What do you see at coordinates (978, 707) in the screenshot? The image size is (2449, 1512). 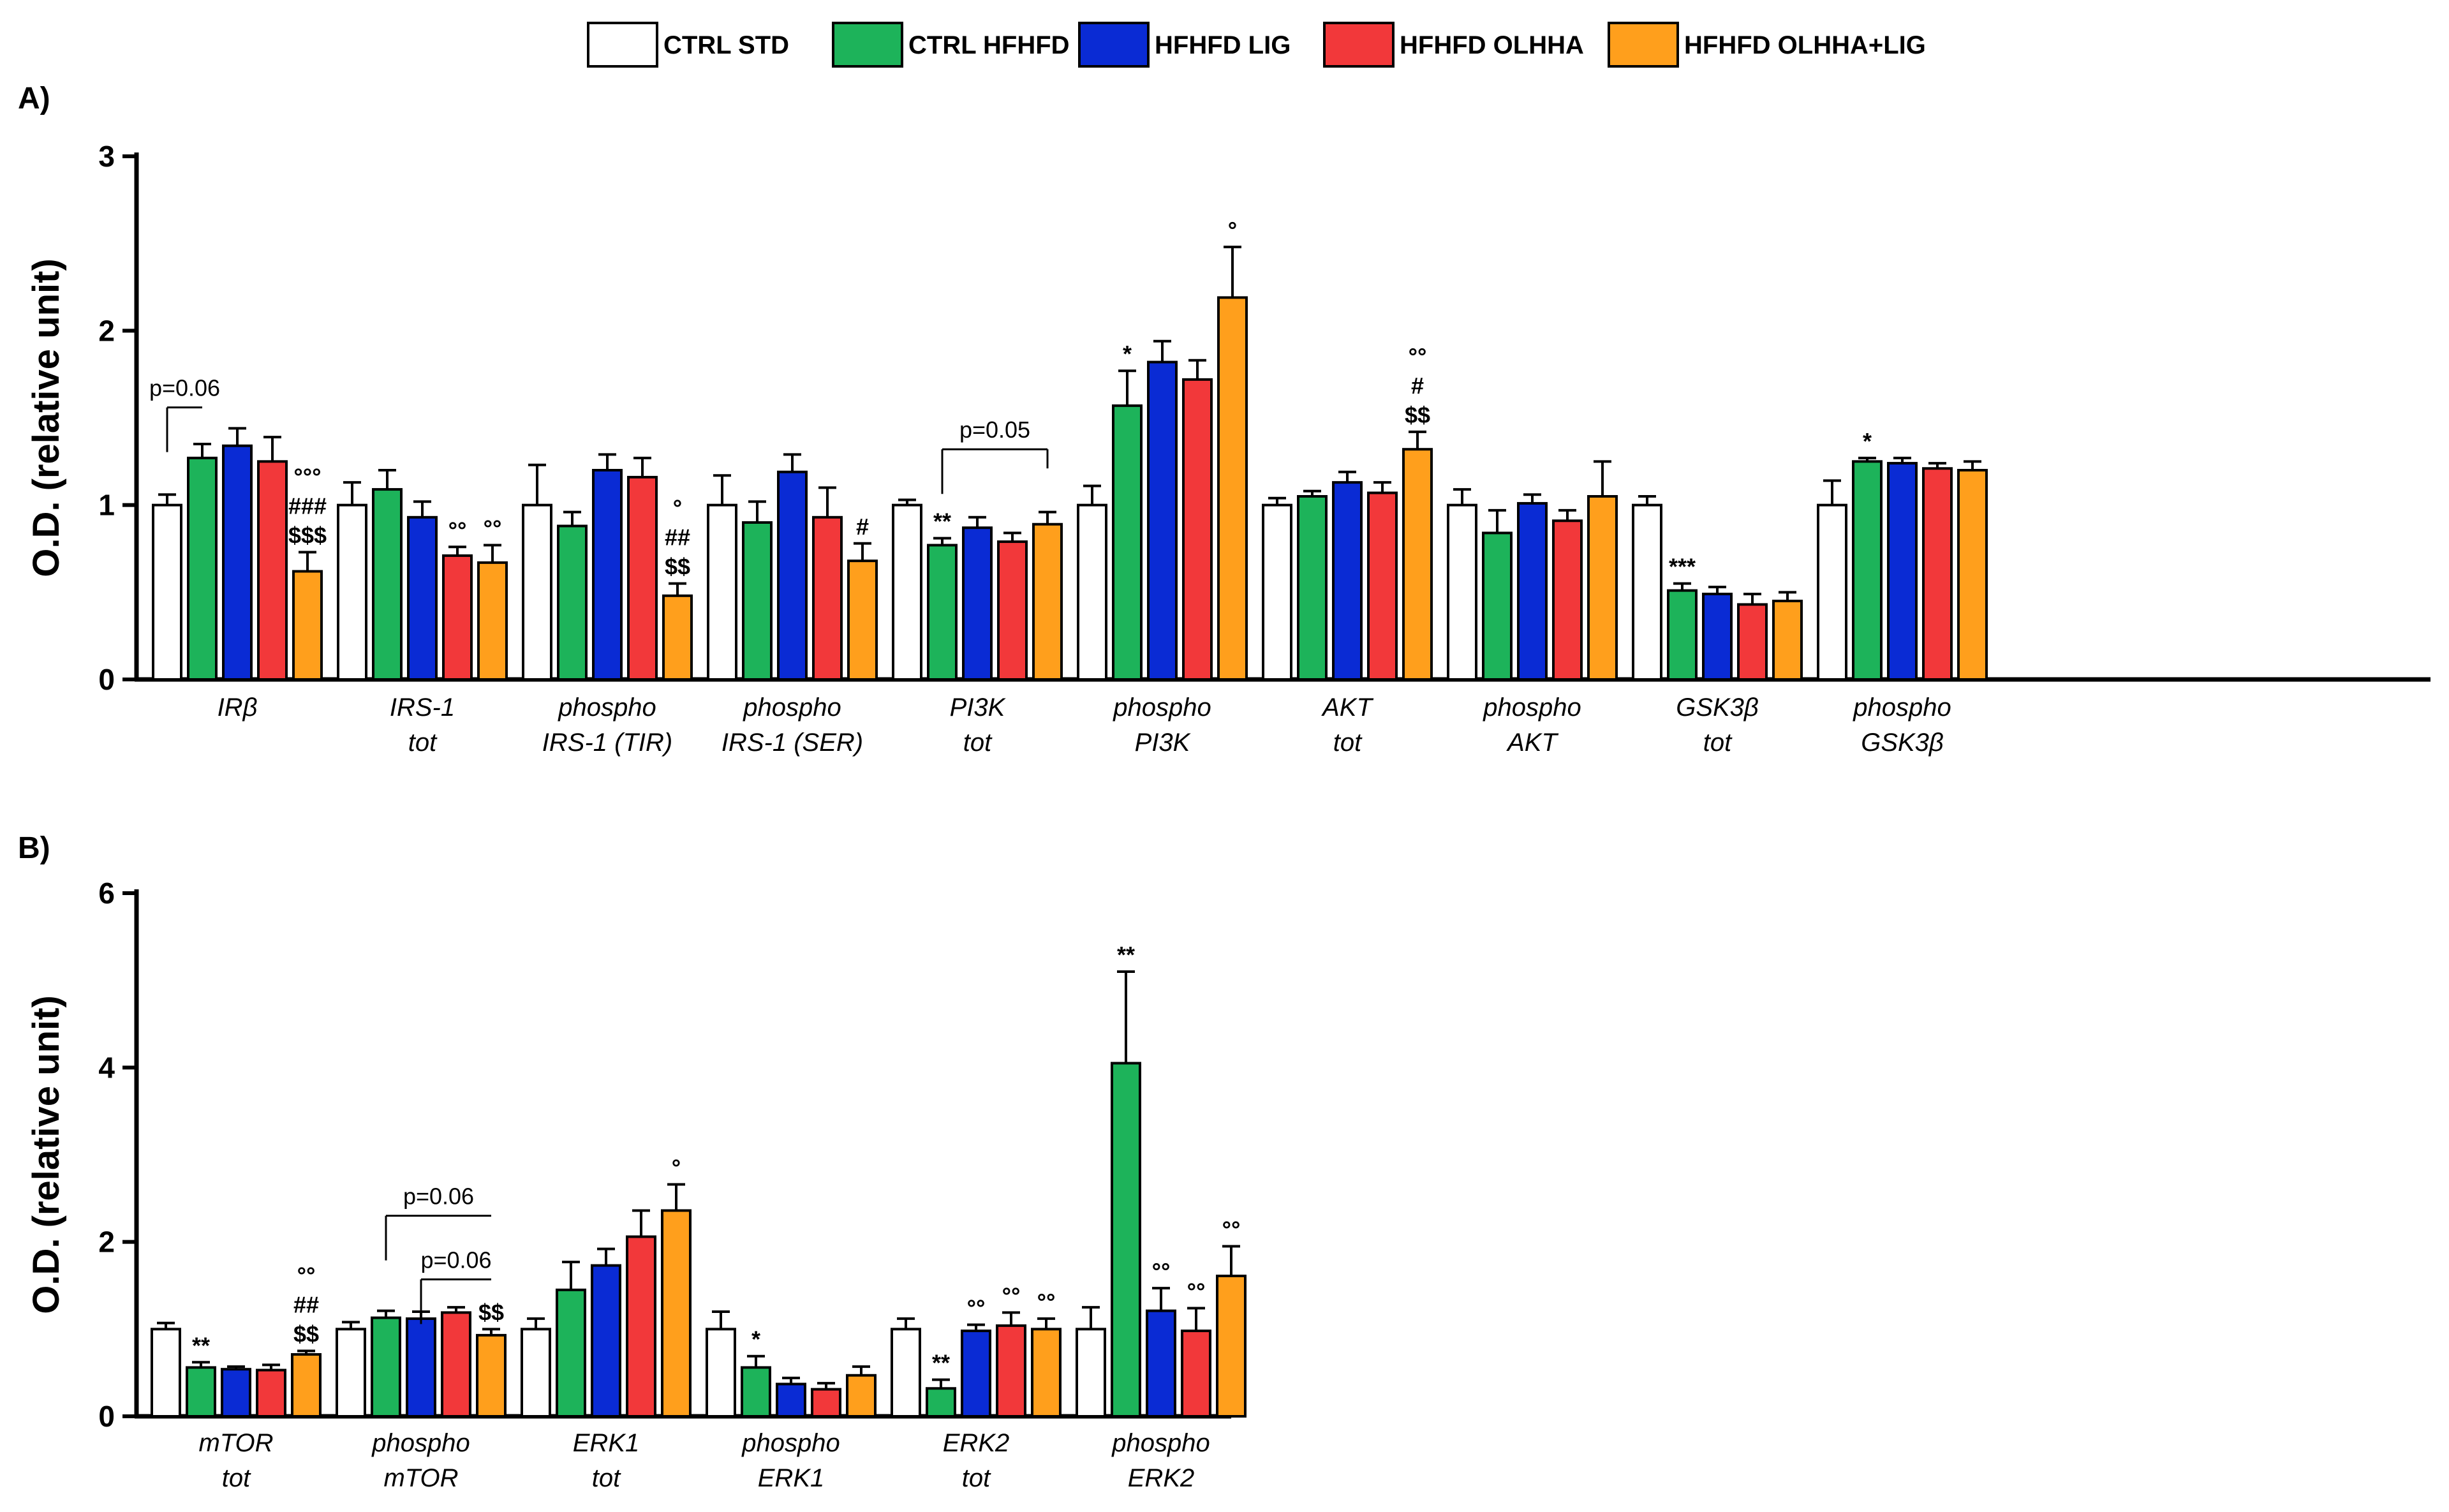 I see `category-label: PI3K` at bounding box center [978, 707].